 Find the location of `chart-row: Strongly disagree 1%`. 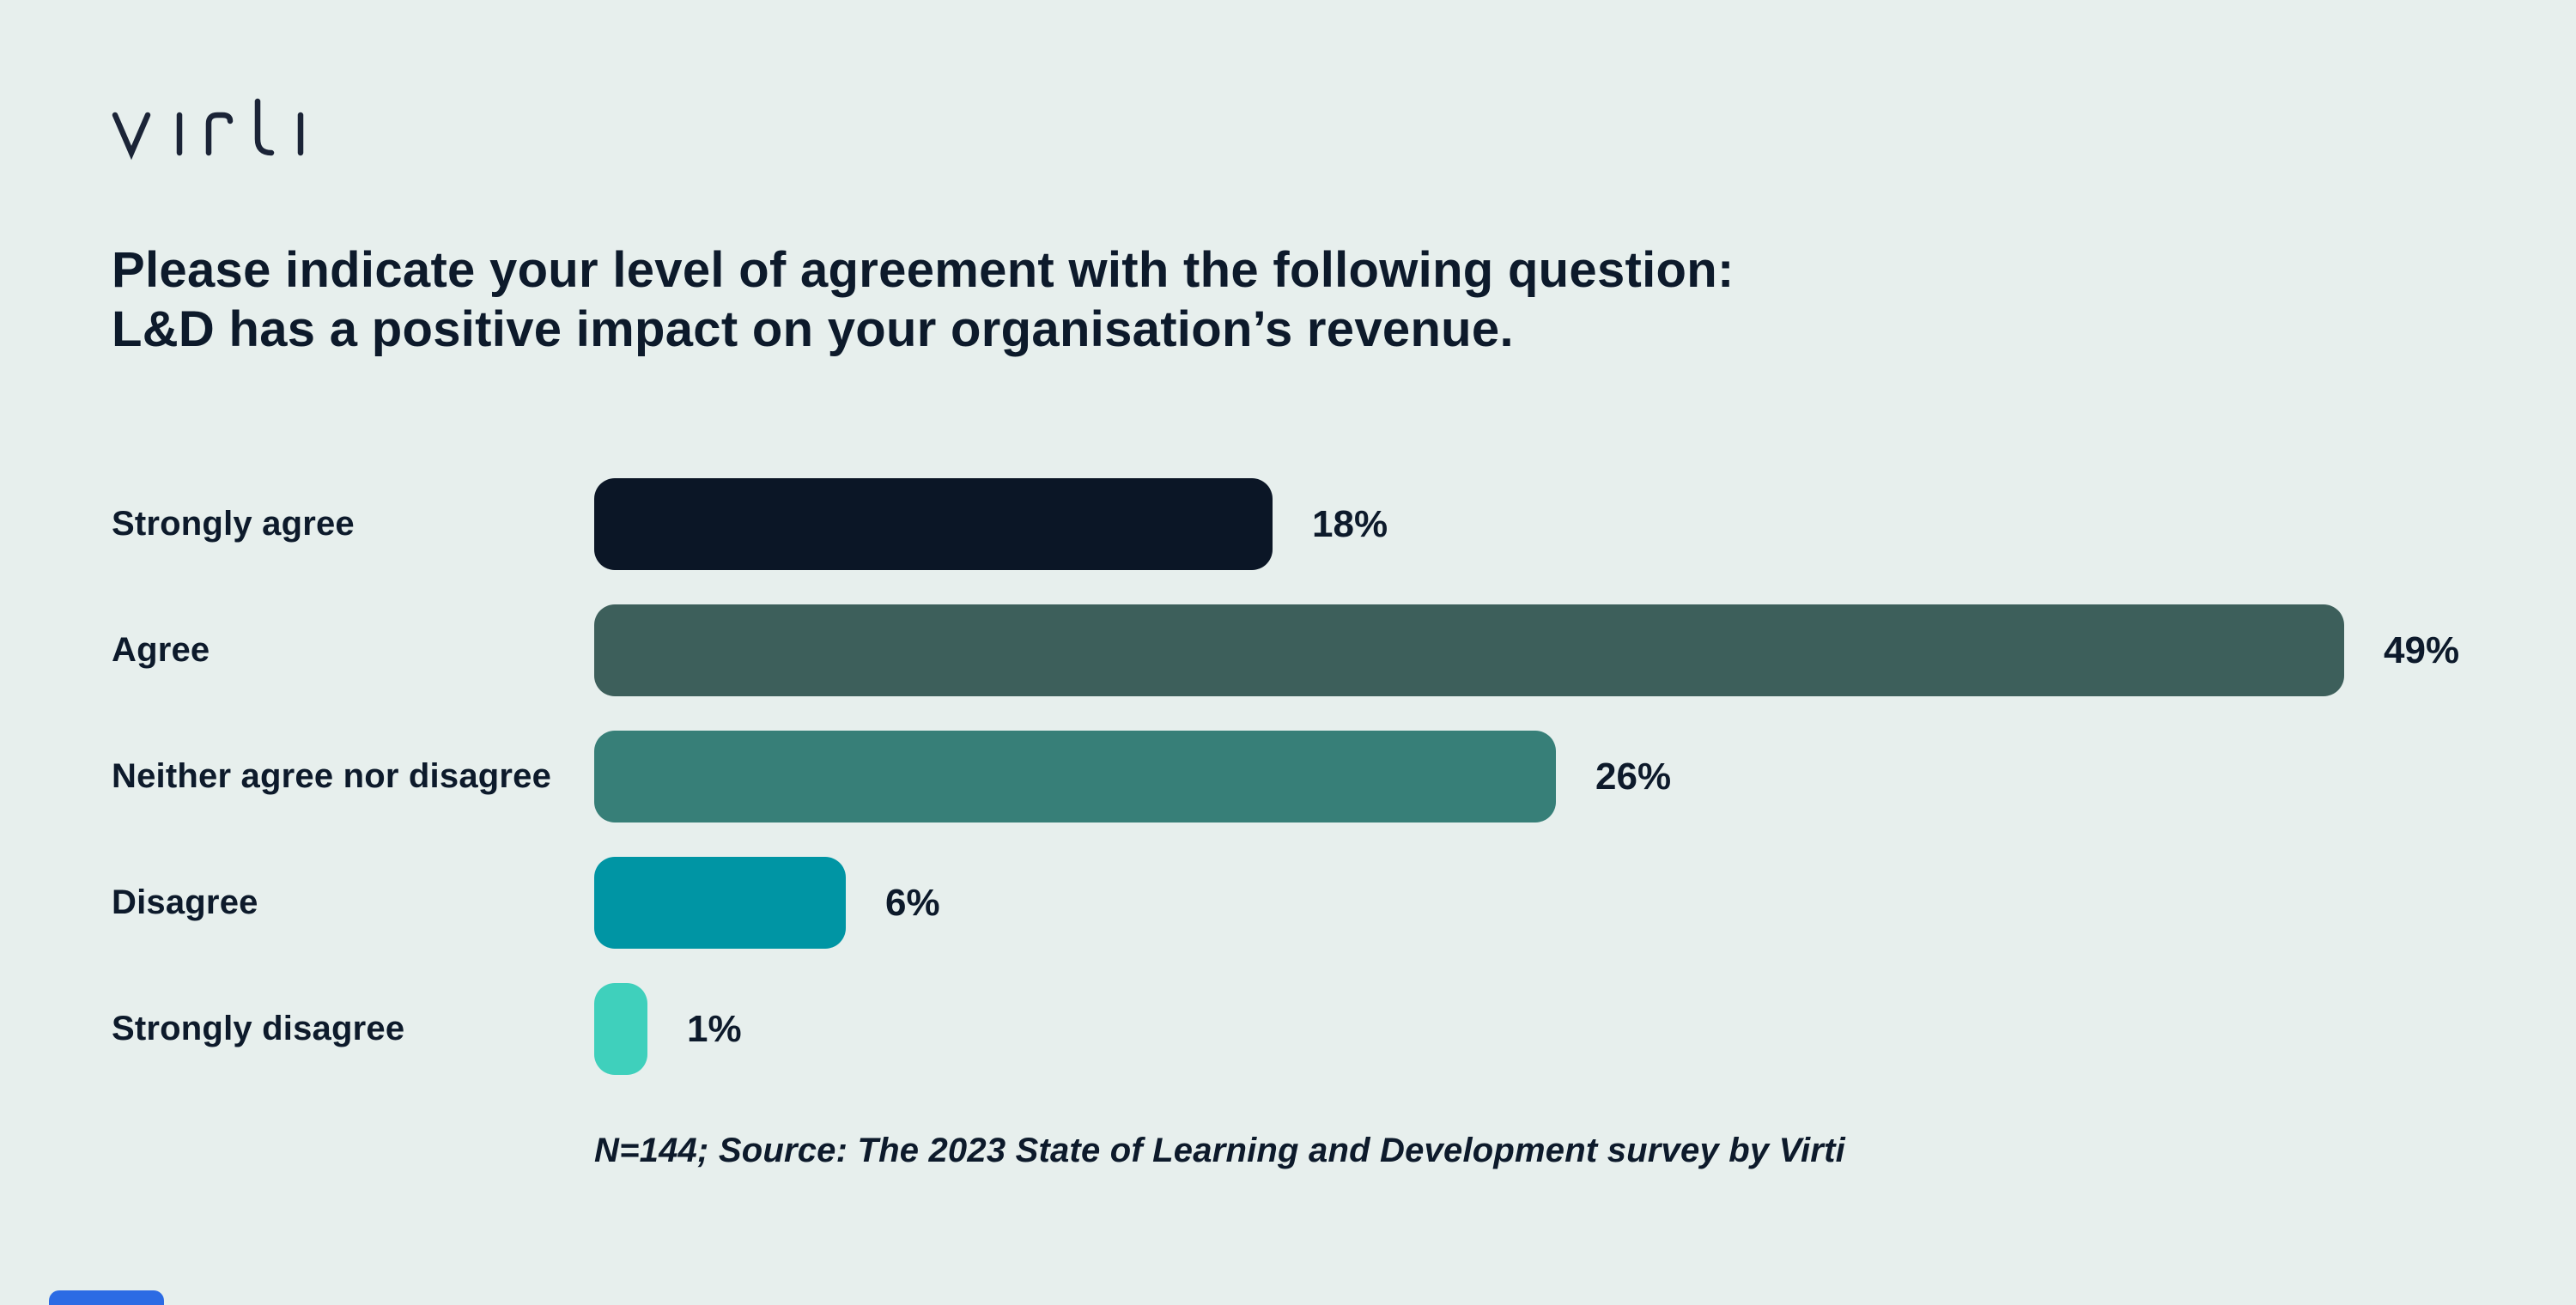

chart-row: Strongly disagree 1% is located at coordinates (1314, 1029).